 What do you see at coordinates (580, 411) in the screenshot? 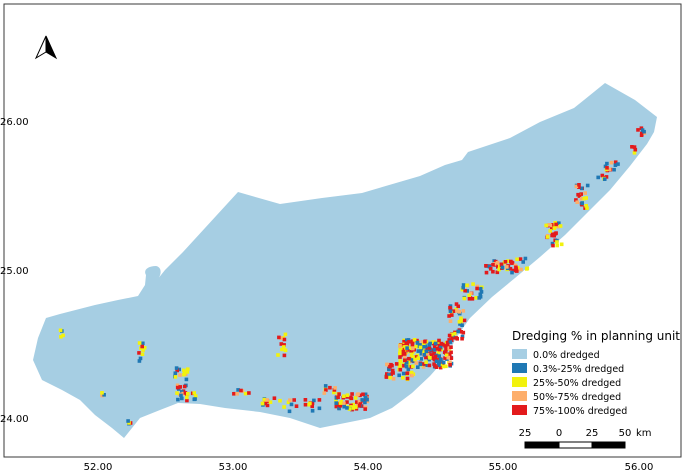
I see `legend-item-label: 75%-100% dredged` at bounding box center [580, 411].